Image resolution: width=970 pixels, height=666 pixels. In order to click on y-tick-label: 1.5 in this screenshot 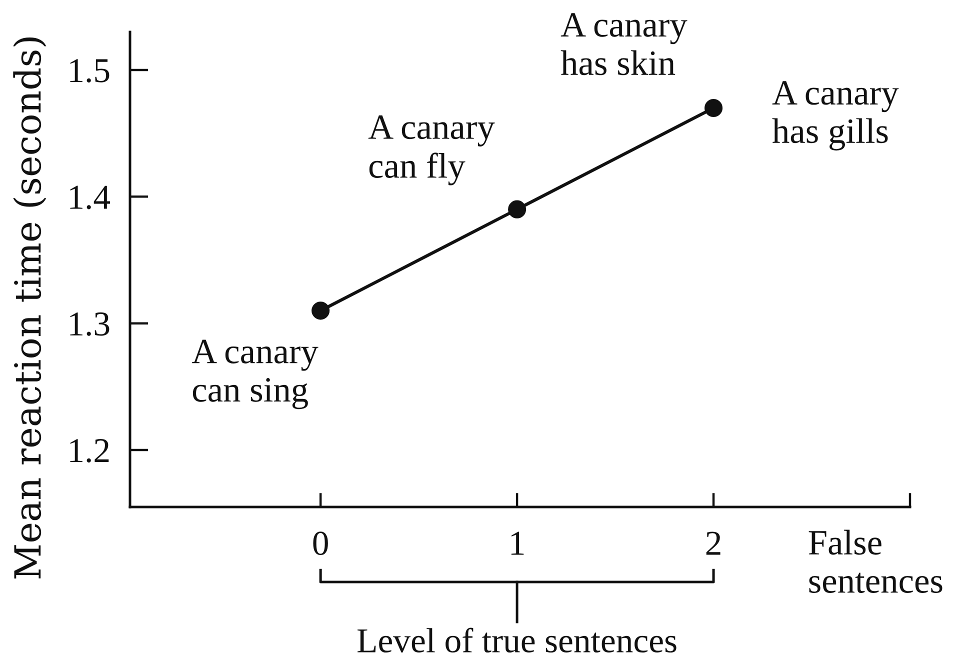, I will do `click(90, 71)`.